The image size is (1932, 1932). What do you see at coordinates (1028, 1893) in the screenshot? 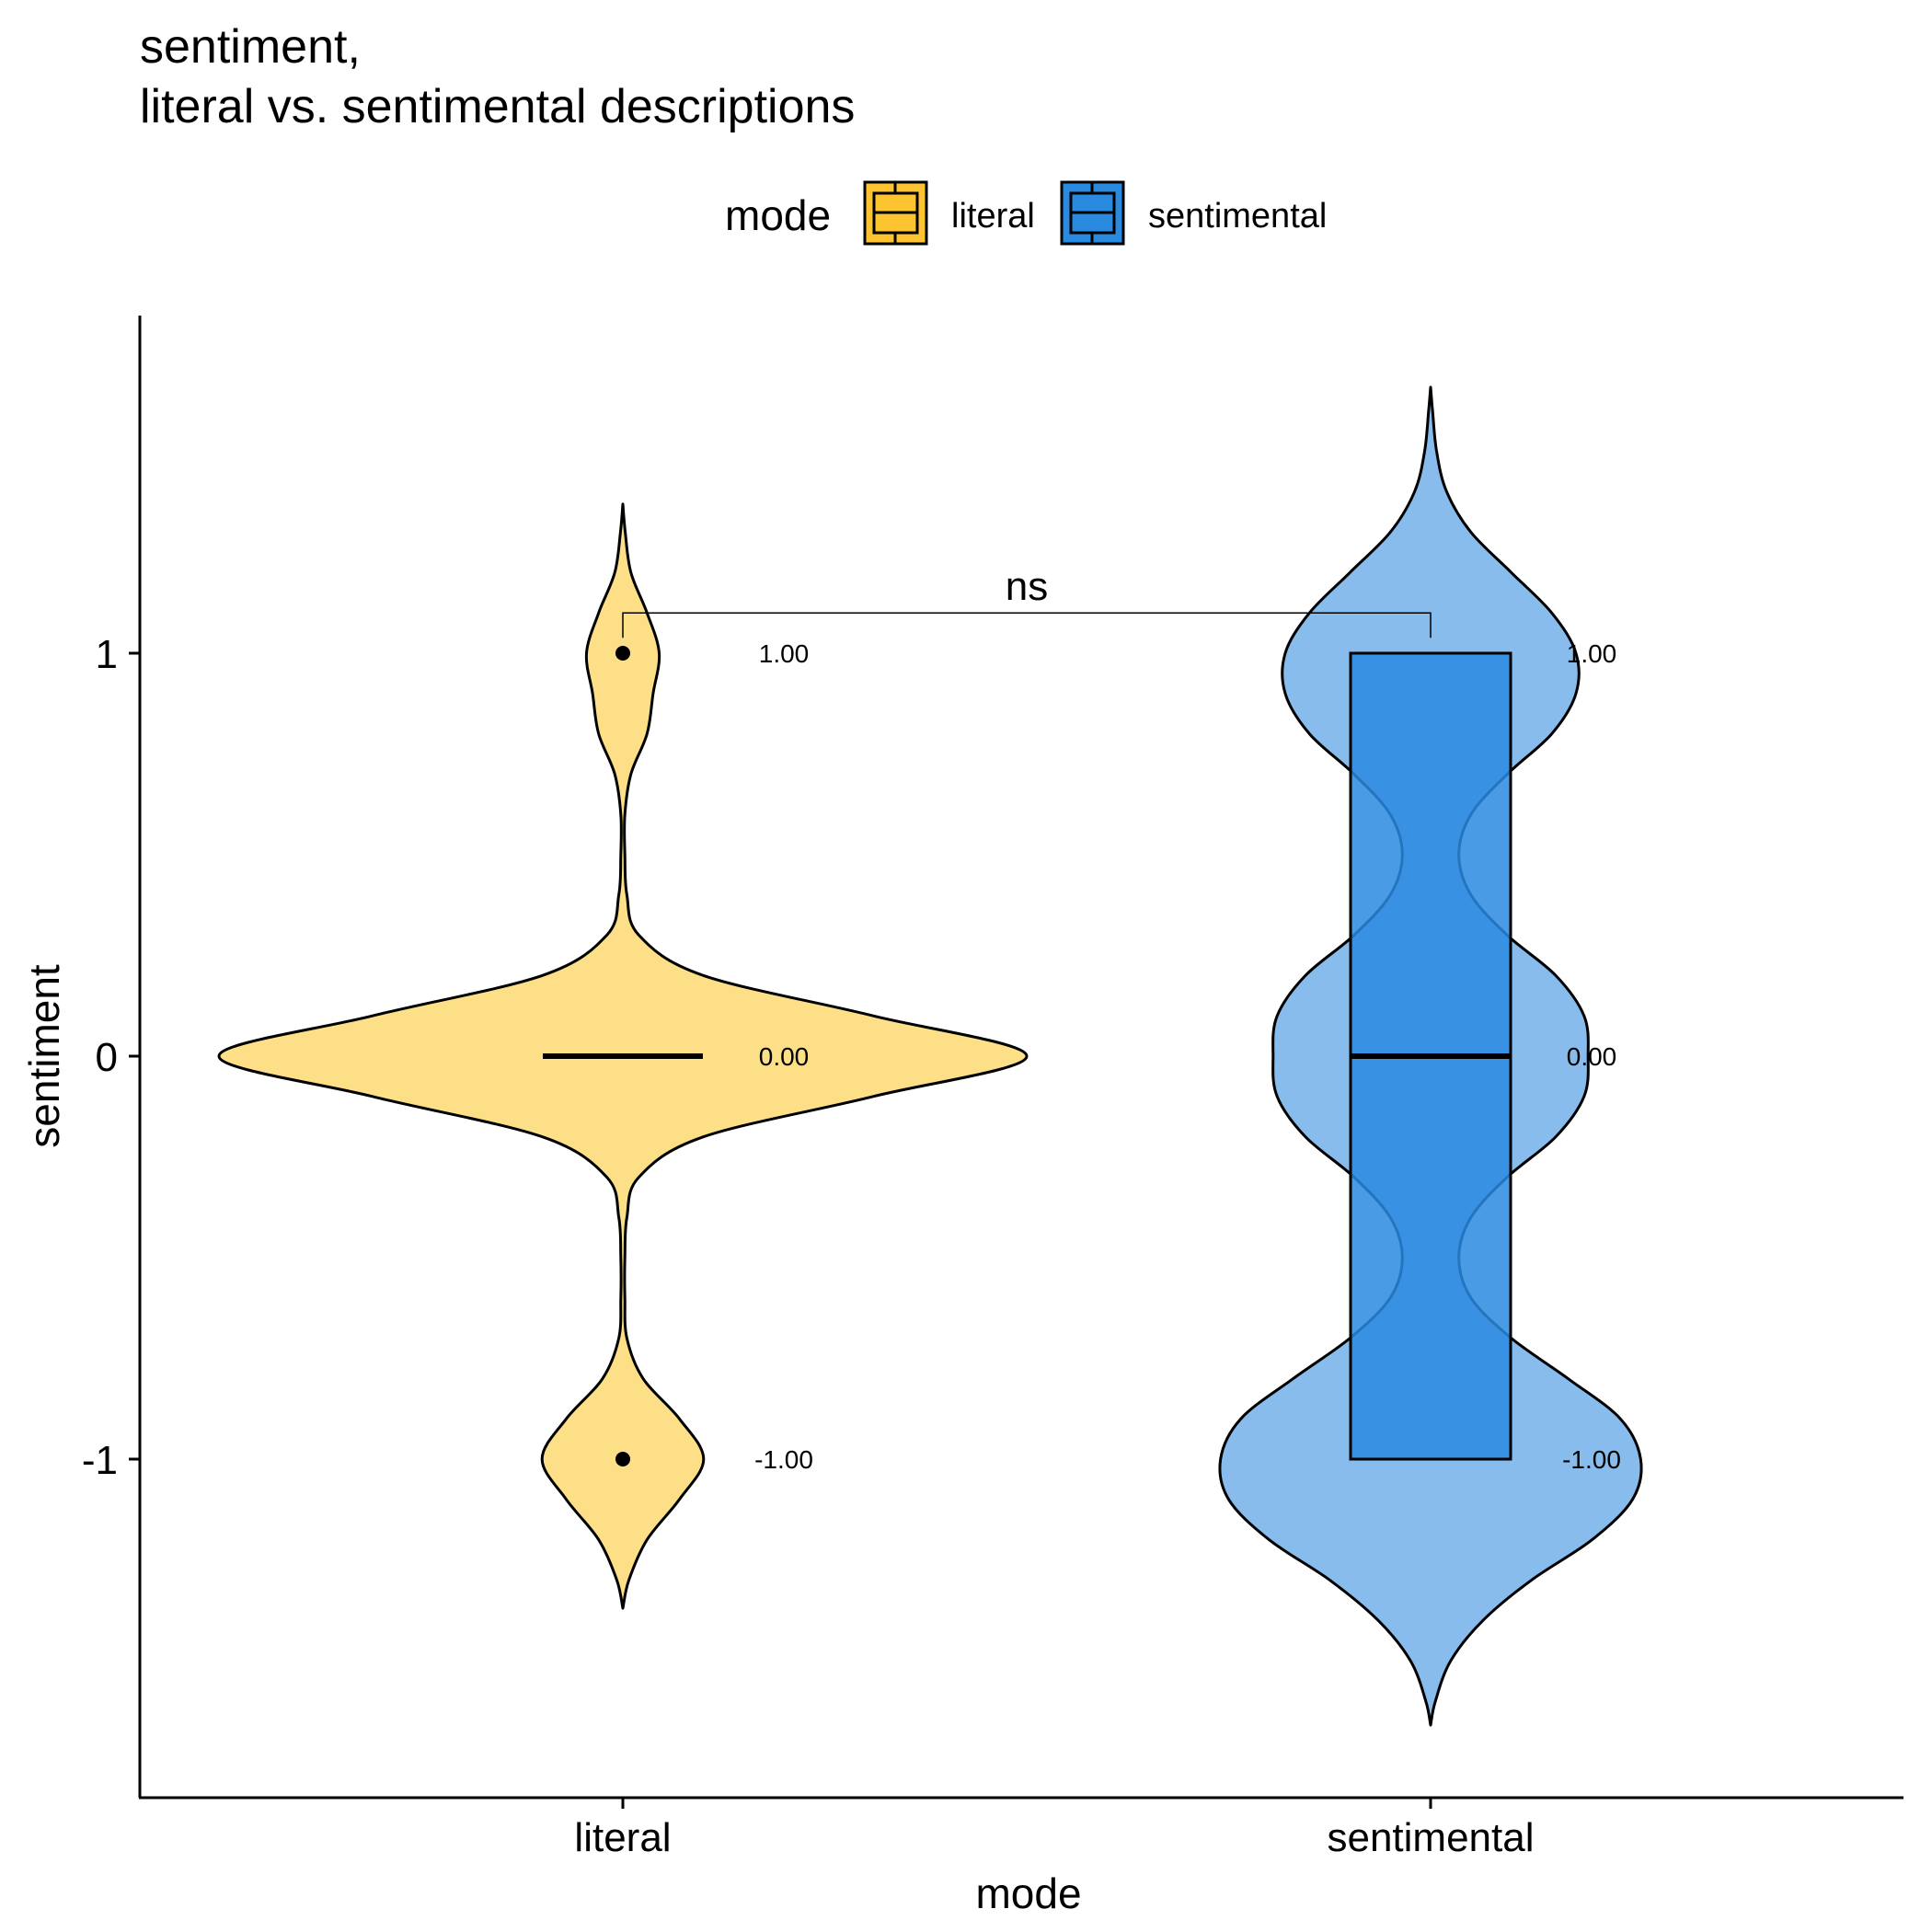
I see `x-axis-title: mode` at bounding box center [1028, 1893].